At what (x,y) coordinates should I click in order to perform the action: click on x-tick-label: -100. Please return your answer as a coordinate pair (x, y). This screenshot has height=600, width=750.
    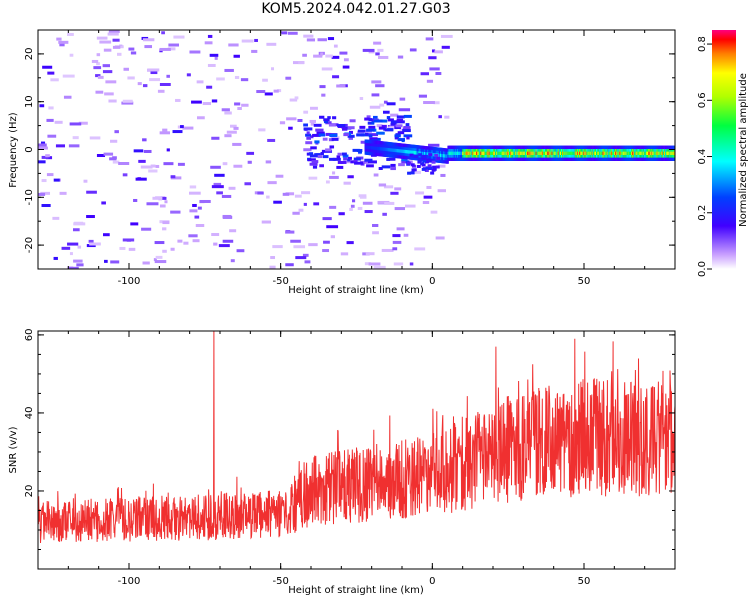
    Looking at the image, I should click on (129, 581).